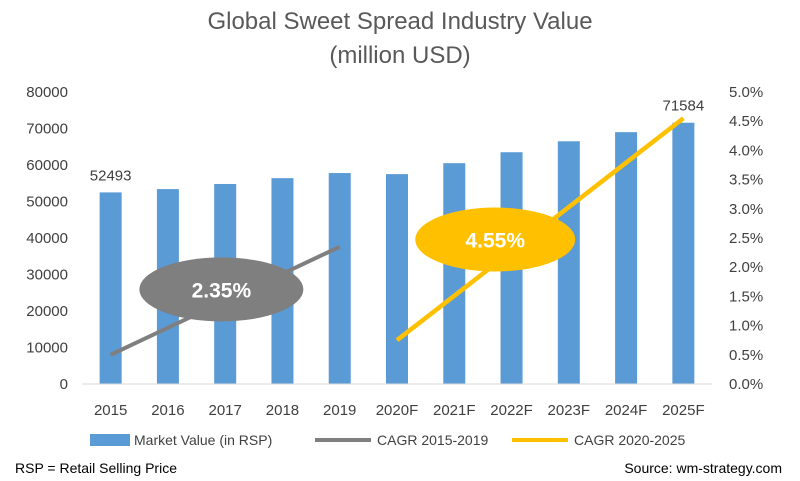  Describe the element at coordinates (746, 384) in the screenshot. I see `y-right-tick-label: 0.0%` at that location.